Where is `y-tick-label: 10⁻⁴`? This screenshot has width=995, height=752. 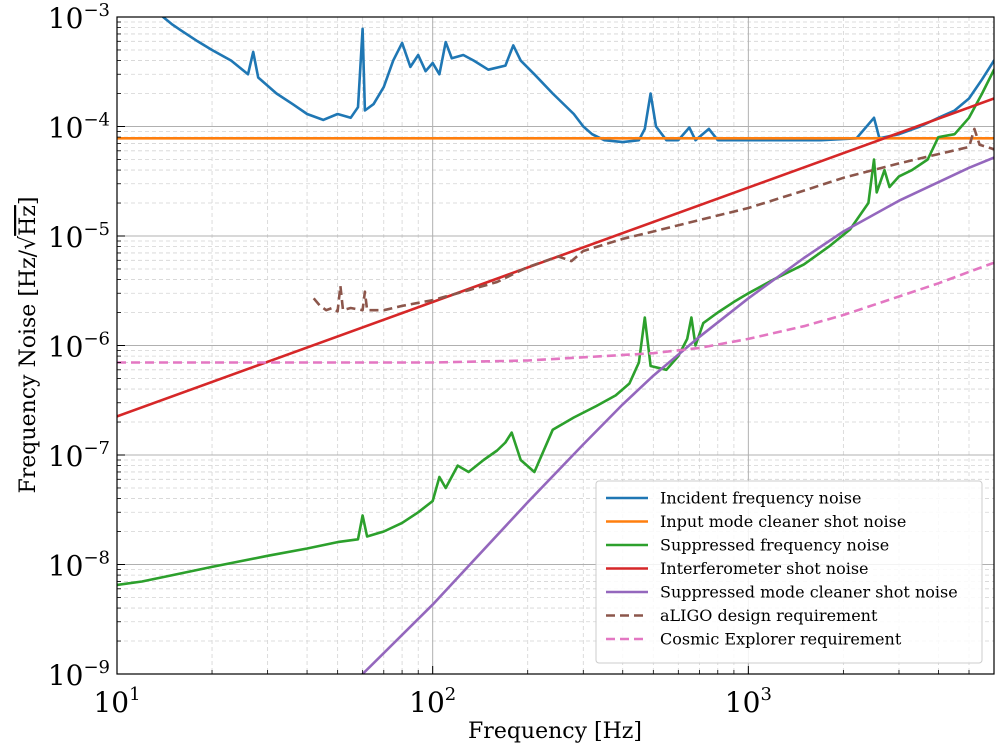 y-tick-label: 10⁻⁴ is located at coordinates (79, 127).